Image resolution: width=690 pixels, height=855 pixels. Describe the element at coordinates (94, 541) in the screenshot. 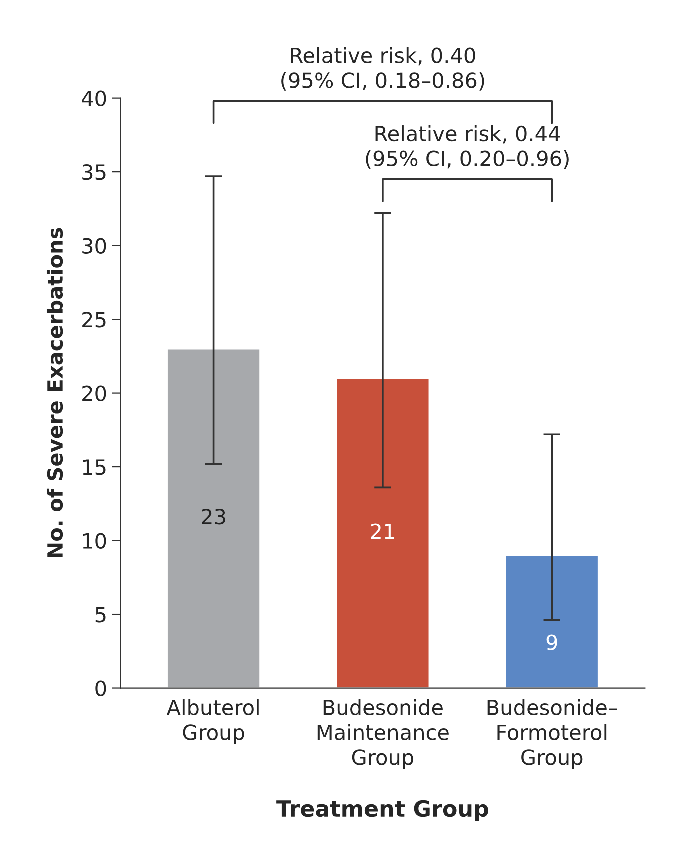

I see `y-tick-label: 10` at that location.